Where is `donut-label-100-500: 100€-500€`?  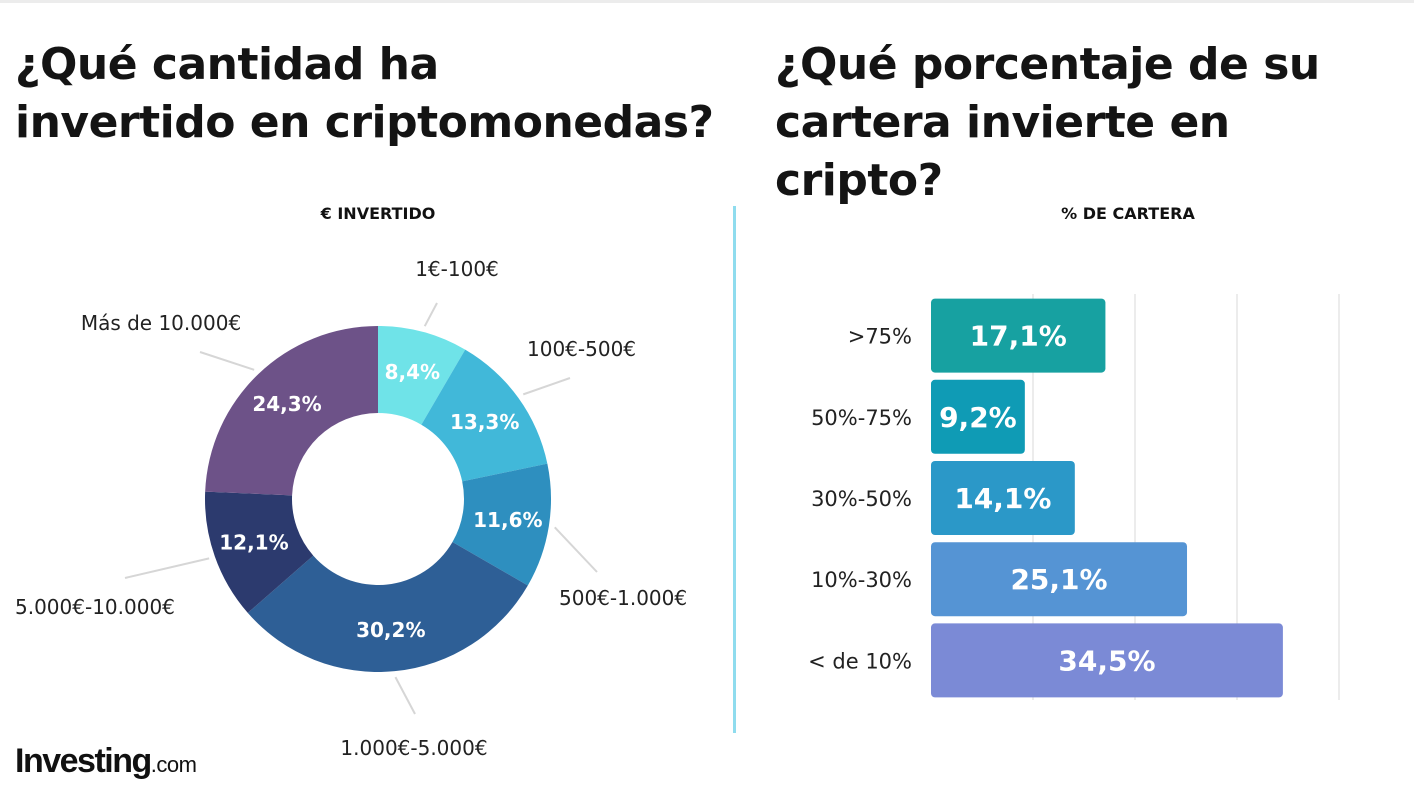 donut-label-100-500: 100€-500€ is located at coordinates (581, 349).